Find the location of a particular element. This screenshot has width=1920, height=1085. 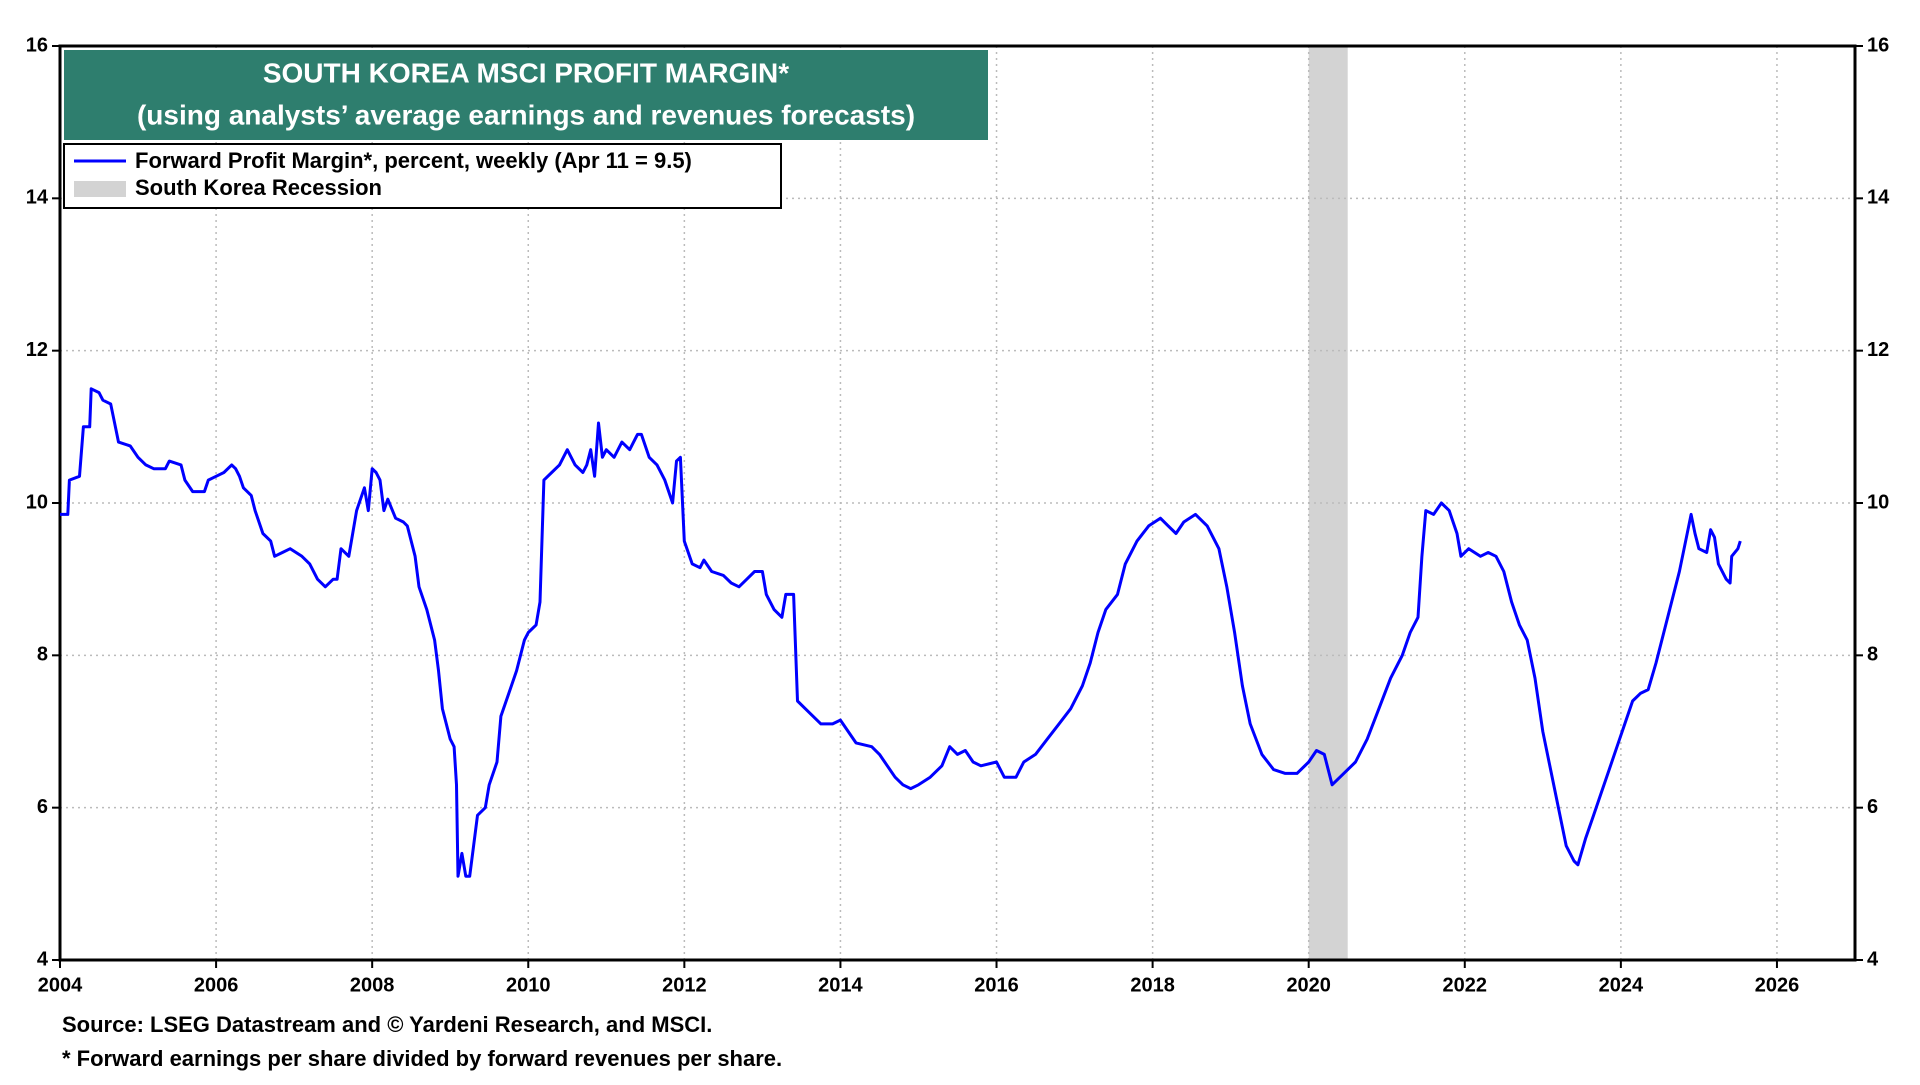

x-tick-label: 2024 is located at coordinates (1621, 985).